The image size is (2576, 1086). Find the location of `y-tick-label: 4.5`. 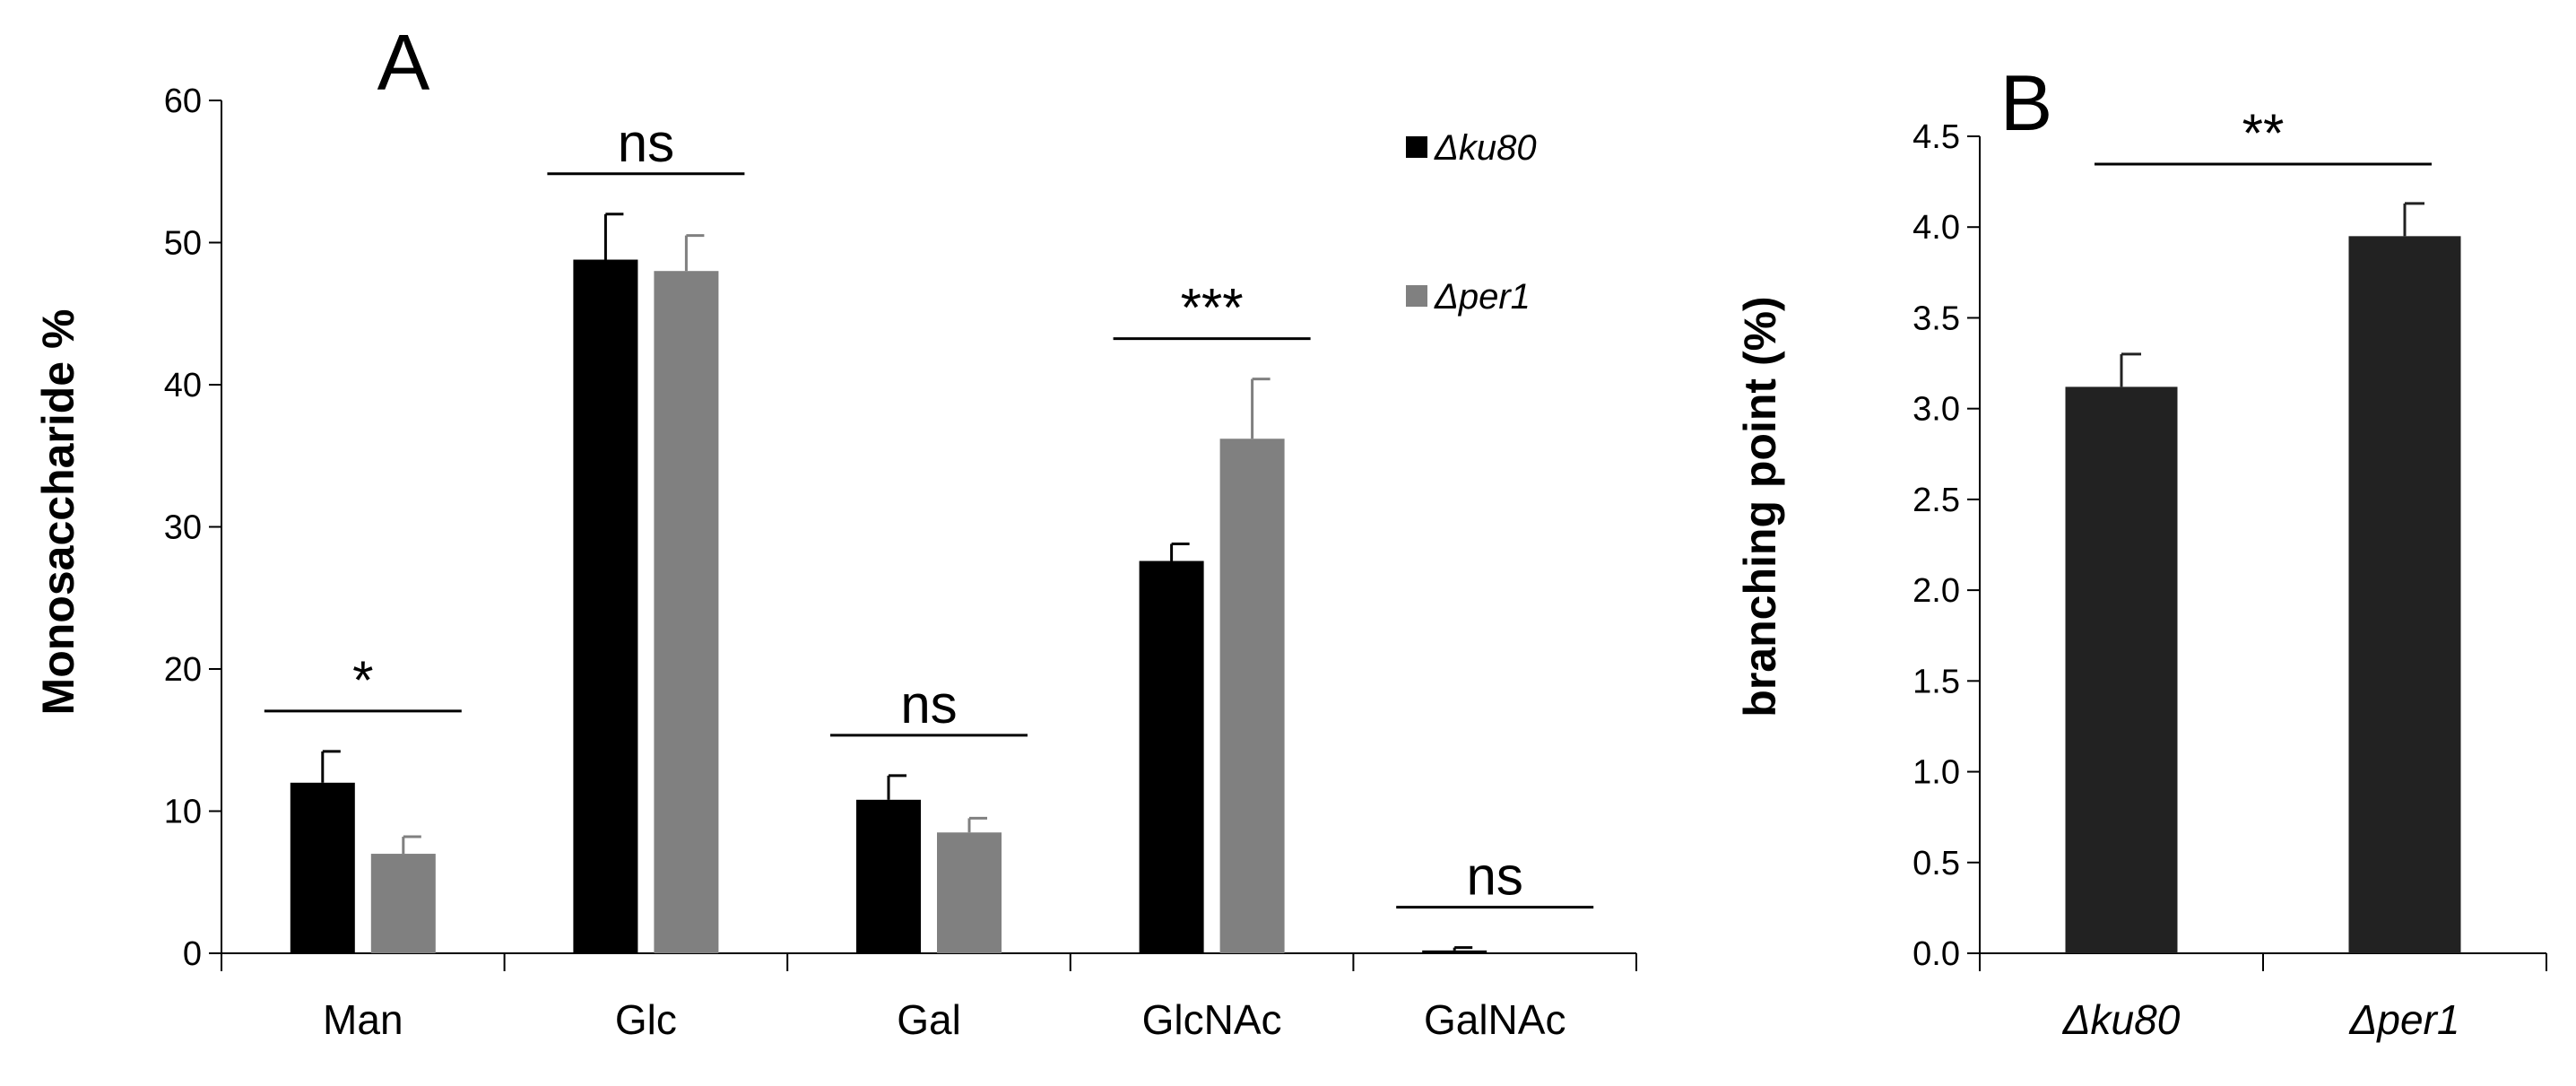

y-tick-label: 4.5 is located at coordinates (1936, 137).